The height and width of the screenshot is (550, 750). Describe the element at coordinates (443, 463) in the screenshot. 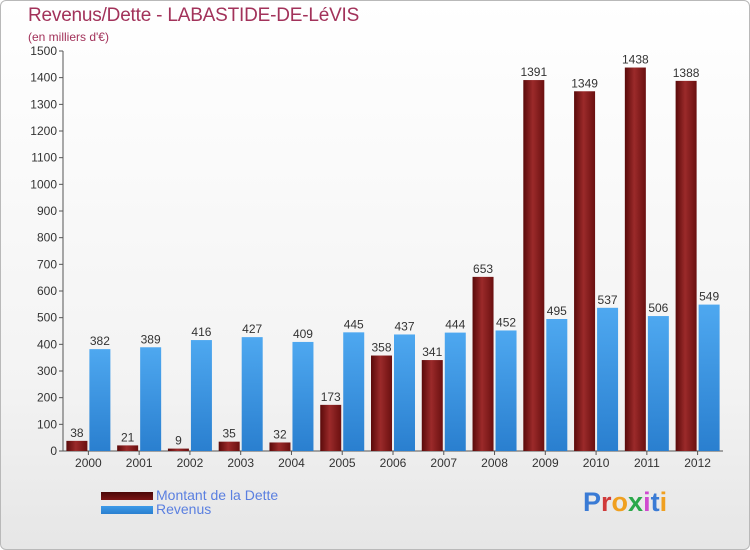

I see `x-tick-label: 2007` at that location.